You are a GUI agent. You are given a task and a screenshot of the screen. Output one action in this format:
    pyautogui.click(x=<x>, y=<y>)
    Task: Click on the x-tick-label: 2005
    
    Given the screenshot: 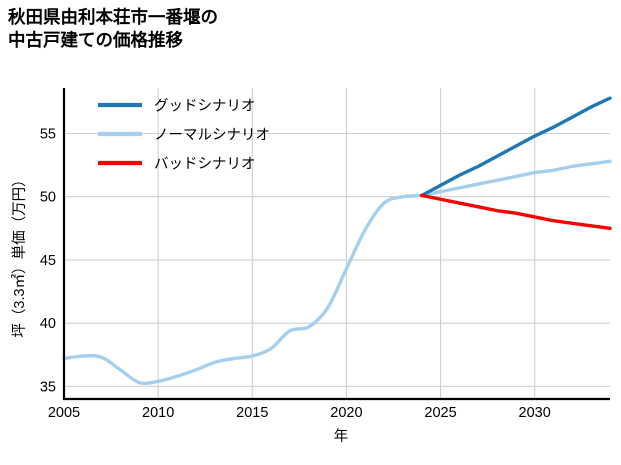 What is the action you would take?
    pyautogui.click(x=64, y=413)
    